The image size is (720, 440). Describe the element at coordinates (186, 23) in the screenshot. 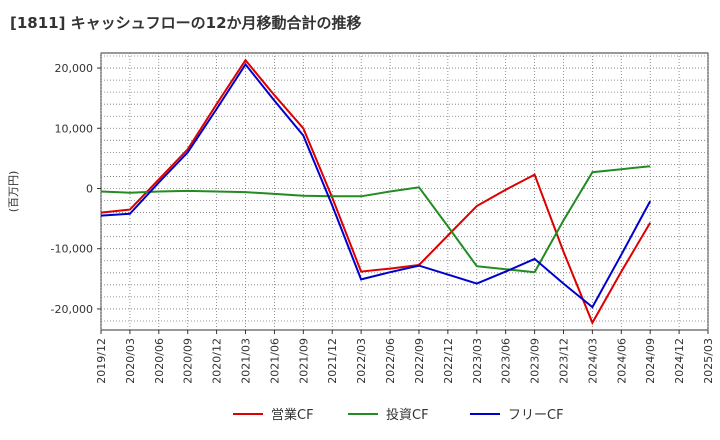

I see `chart-title: [1811] キャッシュフローの12か月移動合計の推移` at that location.